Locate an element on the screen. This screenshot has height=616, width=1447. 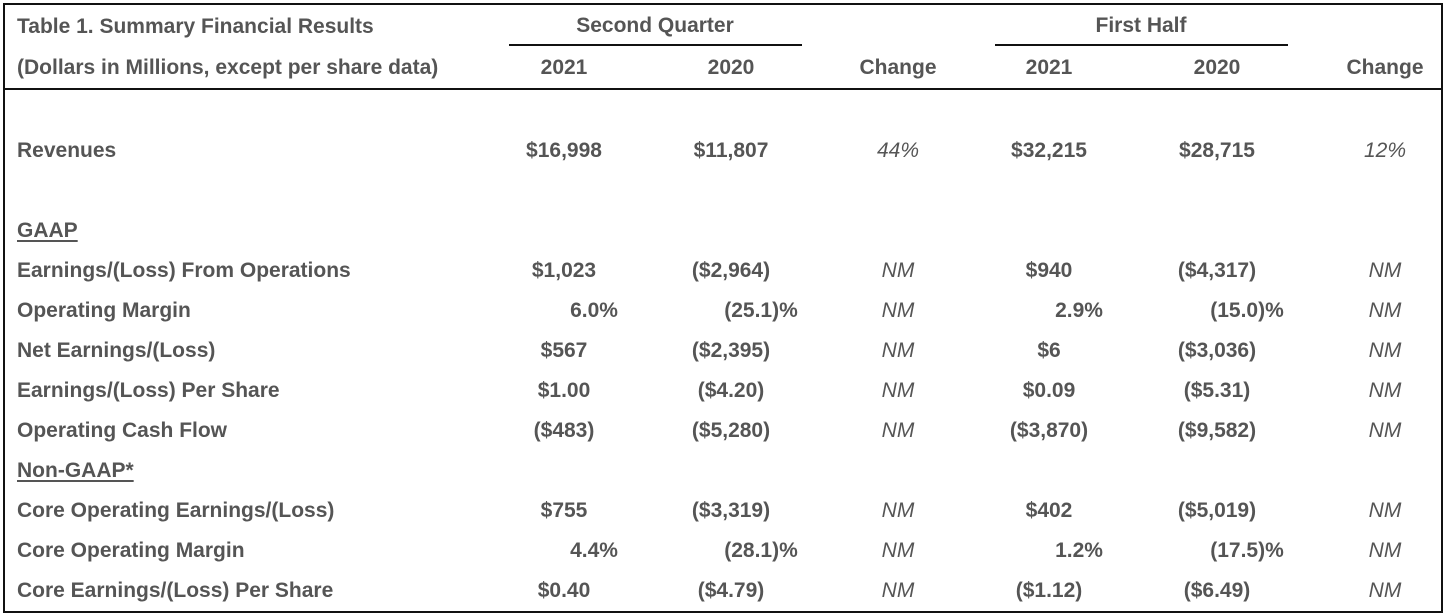
section-heading-non-gaap: Non-GAAP* is located at coordinates (75, 470).